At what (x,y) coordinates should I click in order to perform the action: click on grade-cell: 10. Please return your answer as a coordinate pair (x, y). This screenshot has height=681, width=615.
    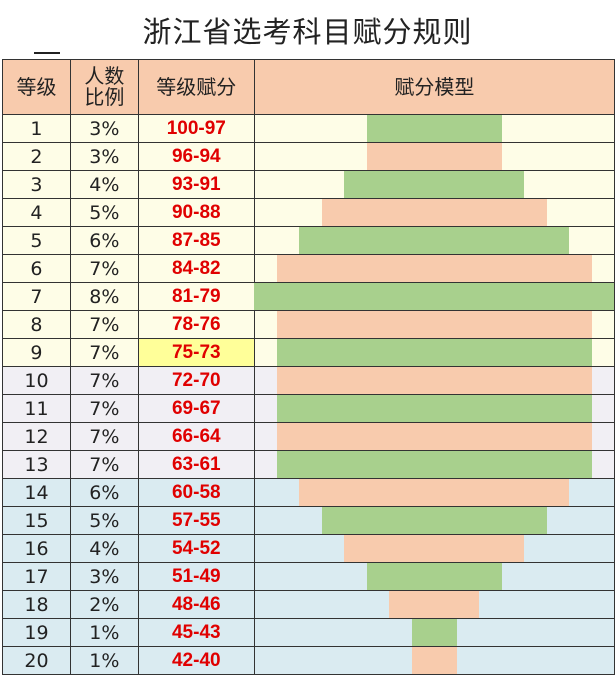
    Looking at the image, I should click on (36, 380).